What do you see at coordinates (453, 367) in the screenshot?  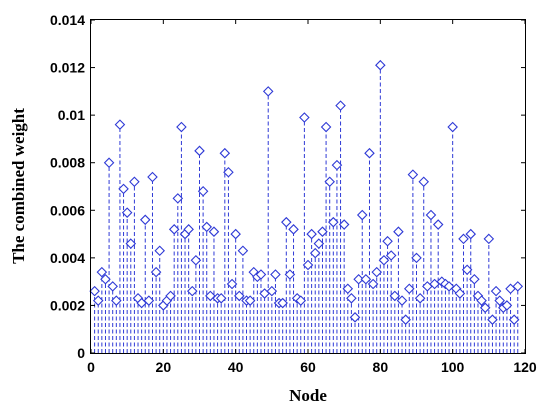 I see `x-tick-label: 100` at bounding box center [453, 367].